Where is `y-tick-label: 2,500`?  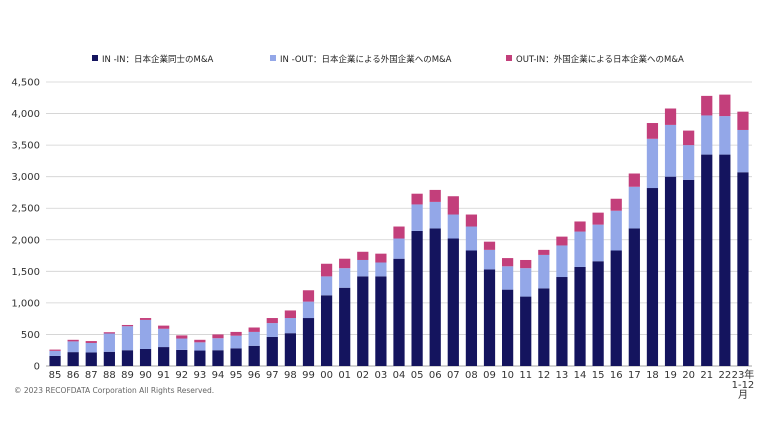 y-tick-label: 2,500 is located at coordinates (25, 209).